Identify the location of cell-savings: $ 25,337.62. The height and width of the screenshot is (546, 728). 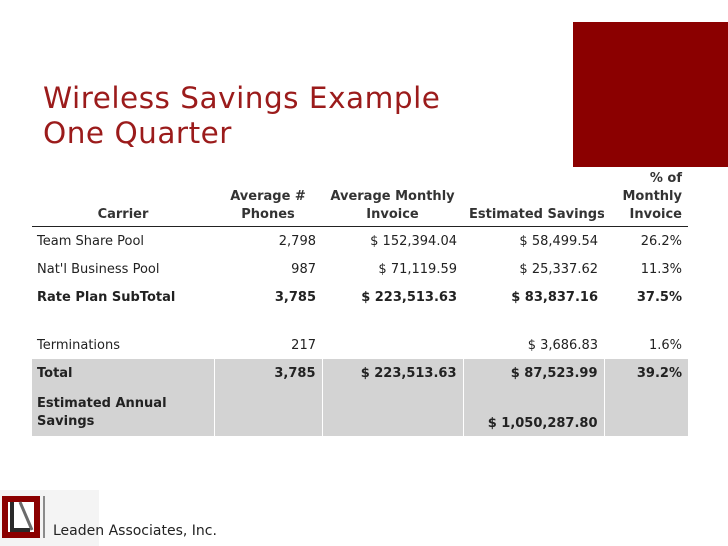
(558, 269).